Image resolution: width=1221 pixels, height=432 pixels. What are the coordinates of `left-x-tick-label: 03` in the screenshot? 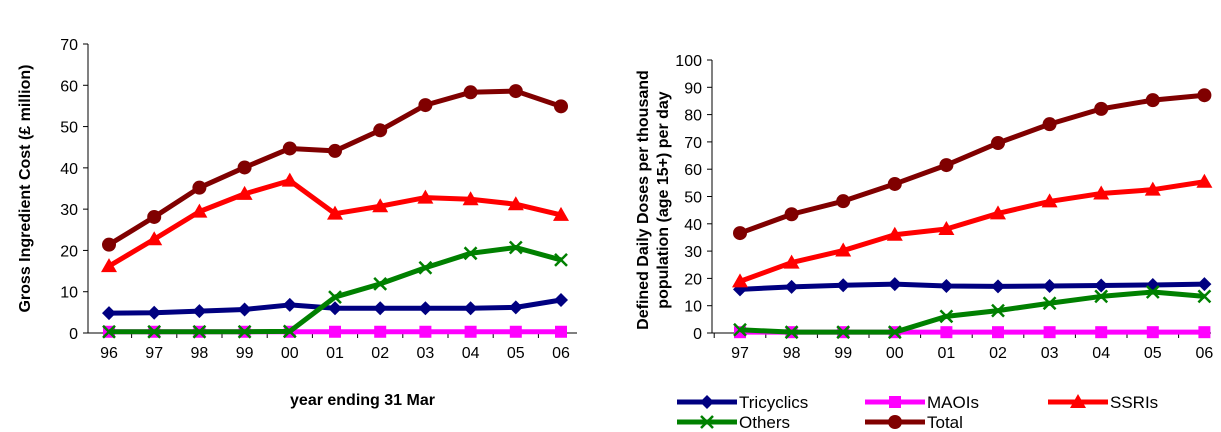 It's located at (426, 353).